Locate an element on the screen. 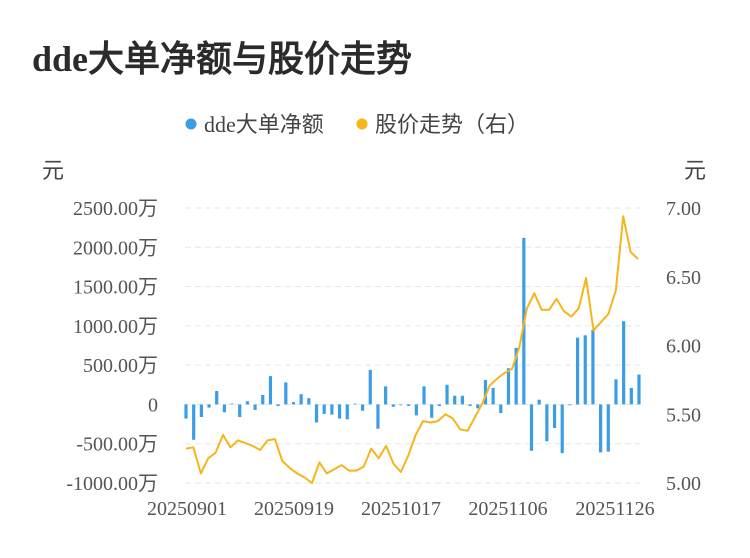  legend-label: dde大单净额 is located at coordinates (264, 124).